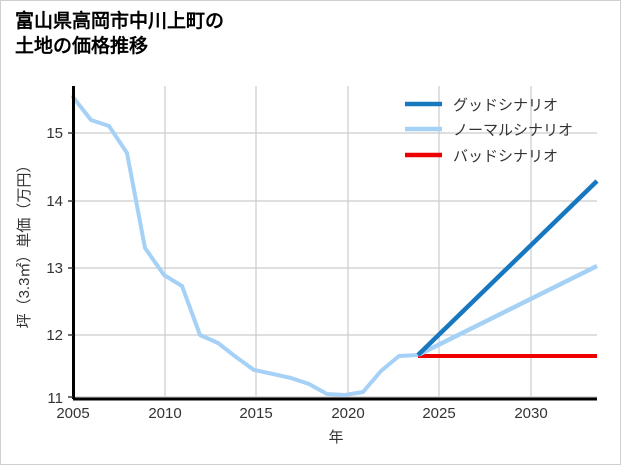 The height and width of the screenshot is (466, 621). I want to click on x-tick-labels: 2005 2010 2015 2020 2025 2030, so click(301, 413).